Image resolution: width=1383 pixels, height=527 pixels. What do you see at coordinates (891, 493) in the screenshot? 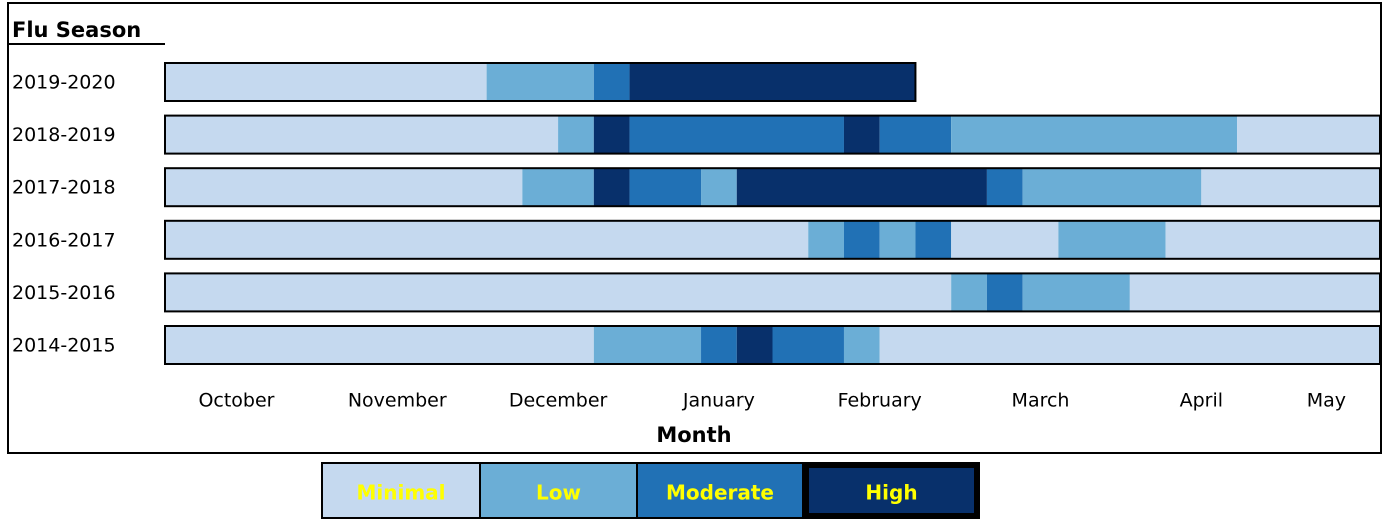
I see `legend-label: High` at bounding box center [891, 493].